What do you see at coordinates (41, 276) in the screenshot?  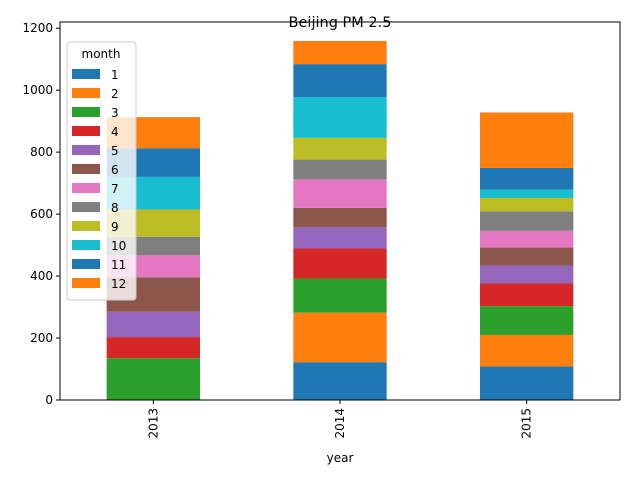 I see `y-tick-label: 400` at bounding box center [41, 276].